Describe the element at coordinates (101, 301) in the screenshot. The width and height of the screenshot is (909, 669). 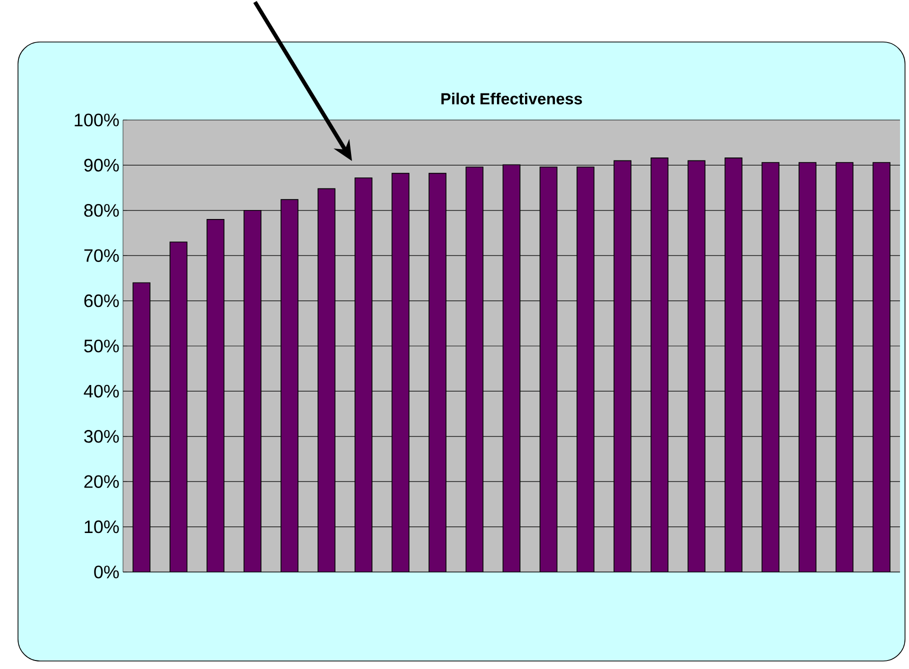
I see `y-tick-label: 60%` at that location.